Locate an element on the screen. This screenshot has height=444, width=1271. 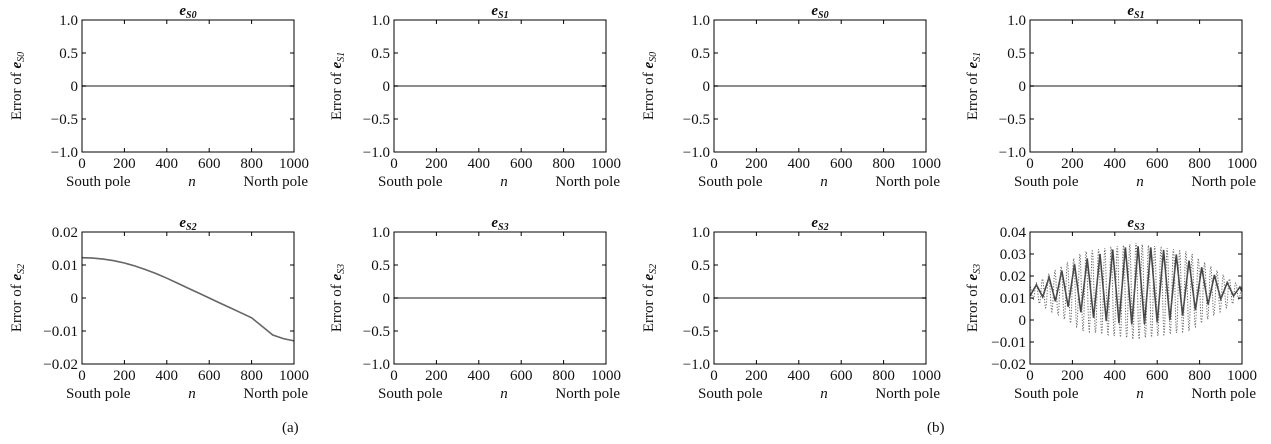
panel-label-a: (a) is located at coordinates (290, 428).